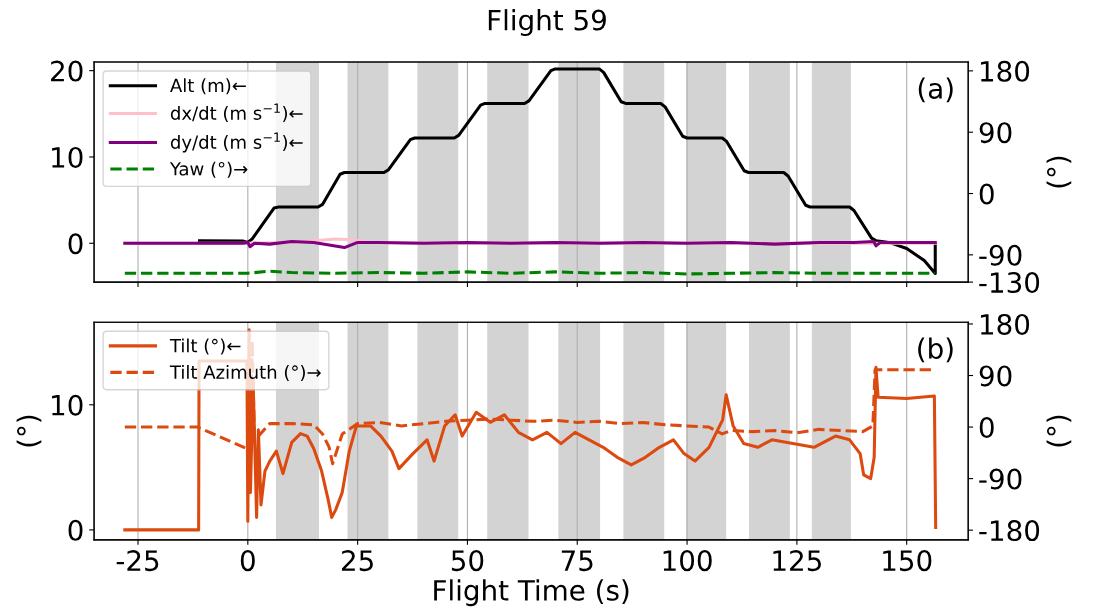 The image size is (1094, 608). I want to click on annotation: (b), so click(935, 350).